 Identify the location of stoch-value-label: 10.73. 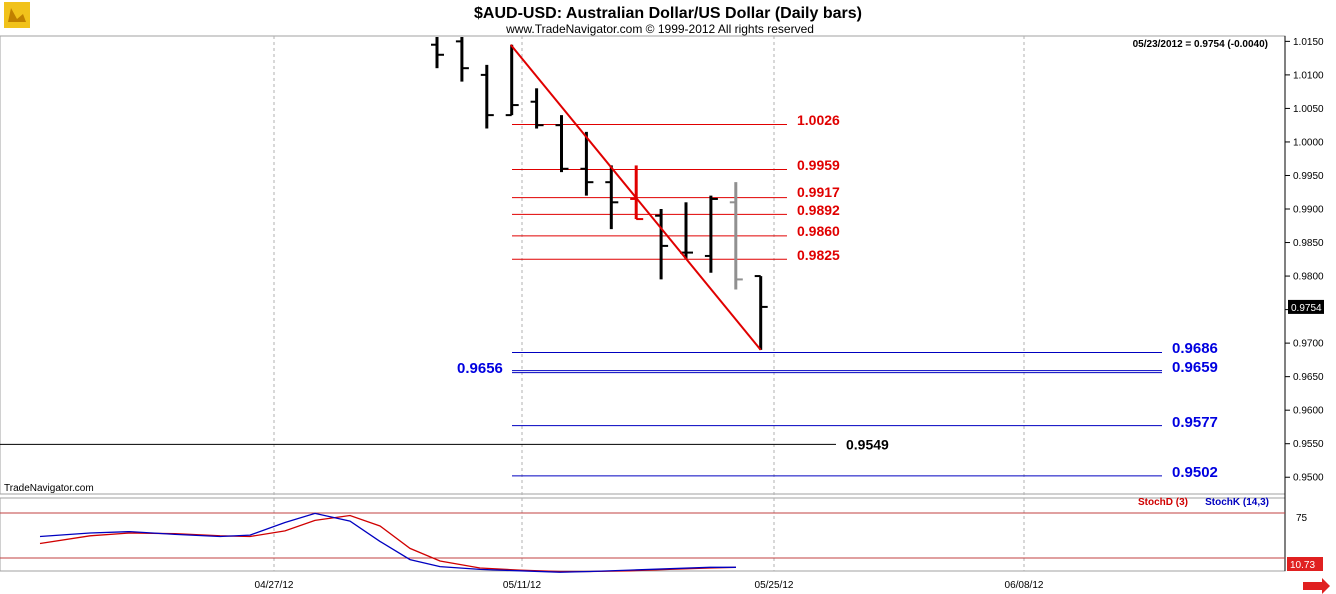
(1302, 565).